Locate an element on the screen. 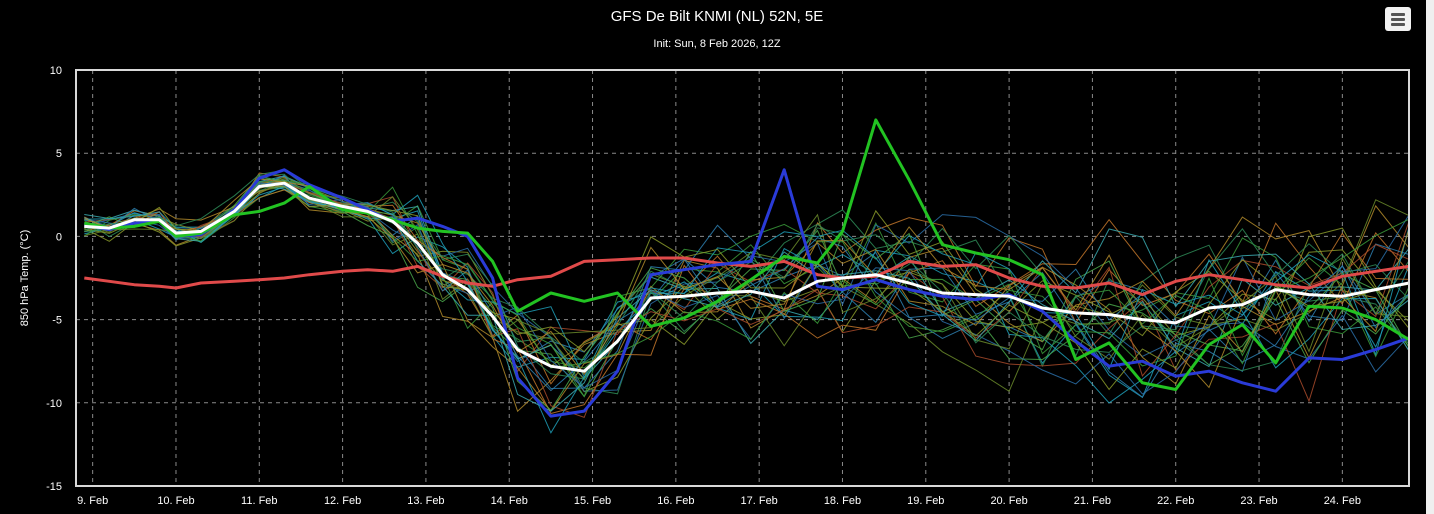 Image resolution: width=1434 pixels, height=514 pixels. x-tick-label: 12. Feb is located at coordinates (342, 501).